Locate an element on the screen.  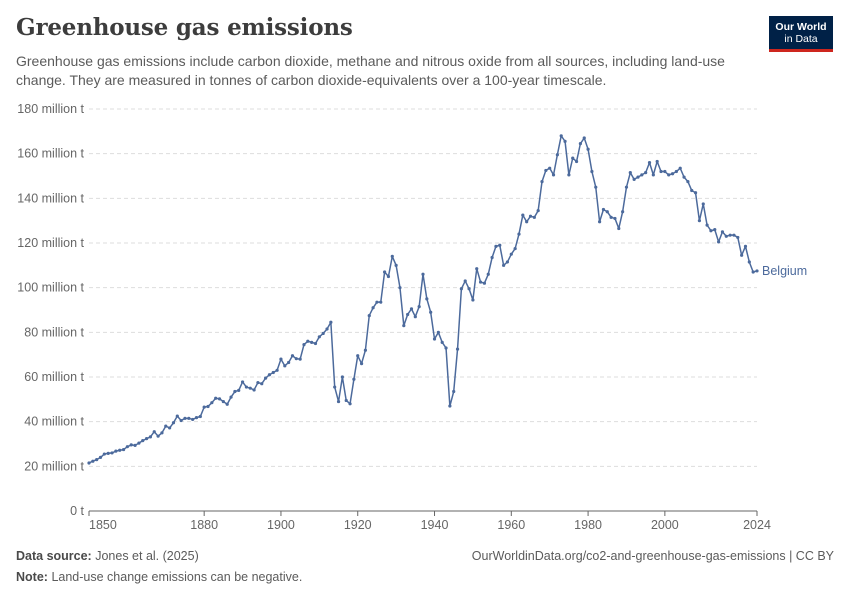
data-source-link: Jones et al. (2025) is located at coordinates (147, 556).